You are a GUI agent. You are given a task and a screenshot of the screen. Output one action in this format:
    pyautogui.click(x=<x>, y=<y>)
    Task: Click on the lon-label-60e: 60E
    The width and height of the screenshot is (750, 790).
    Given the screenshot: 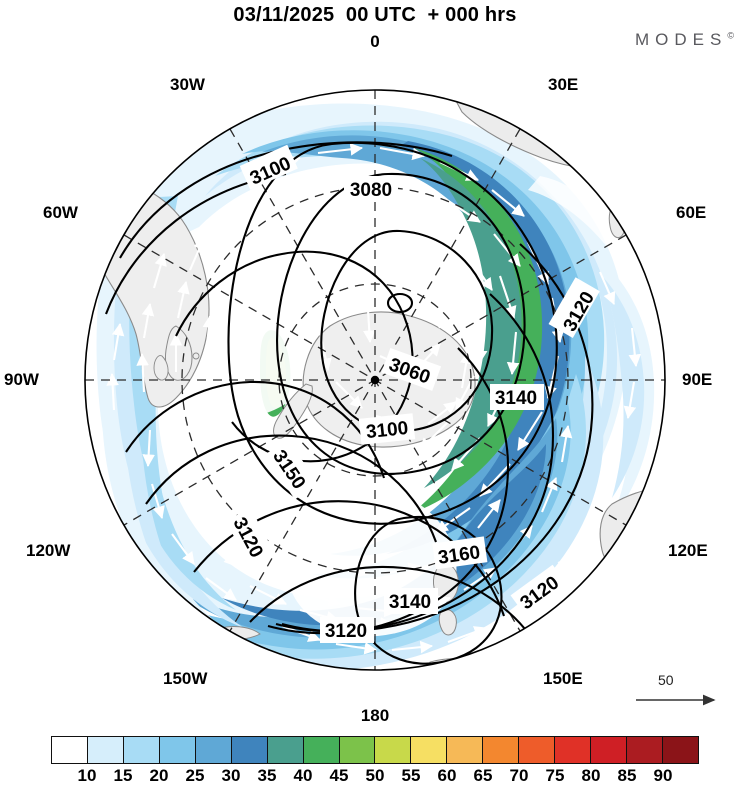 What is the action you would take?
    pyautogui.click(x=691, y=212)
    